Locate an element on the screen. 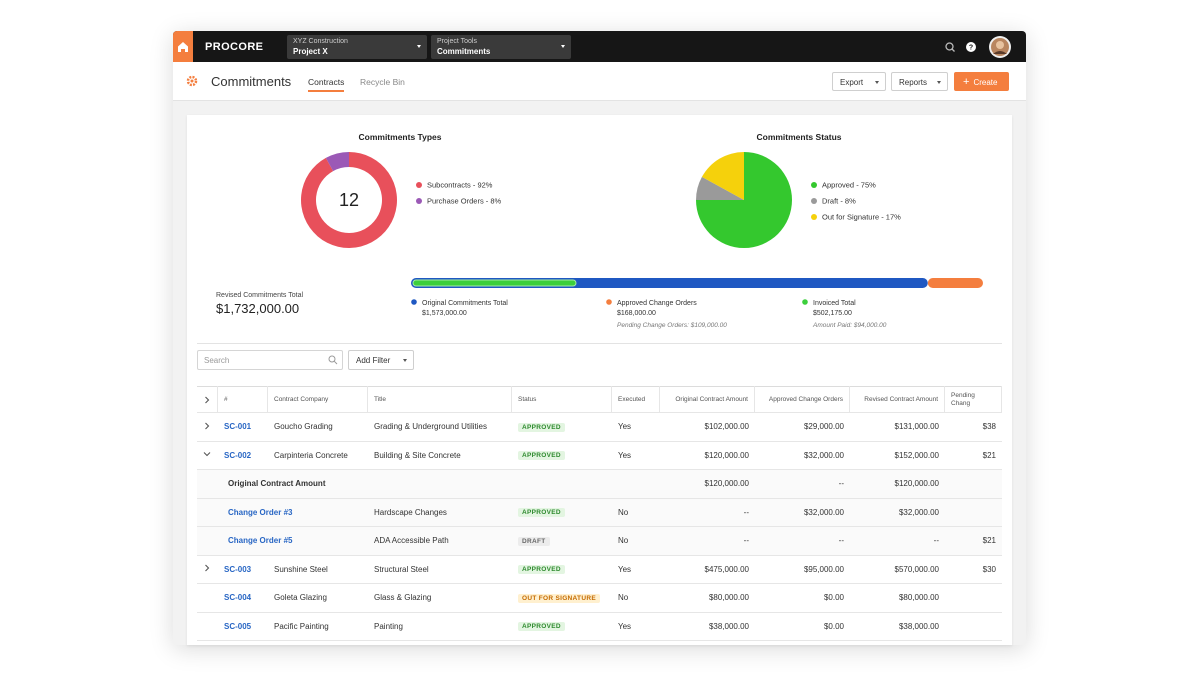 The width and height of the screenshot is (1200, 675). row-link: Change Order #5 is located at coordinates (260, 541).